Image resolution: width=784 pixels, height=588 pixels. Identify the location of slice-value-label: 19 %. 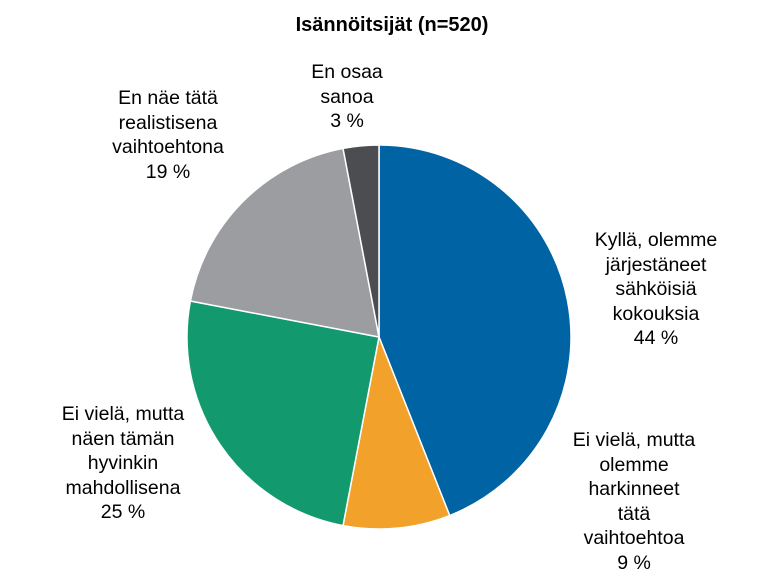
(168, 171).